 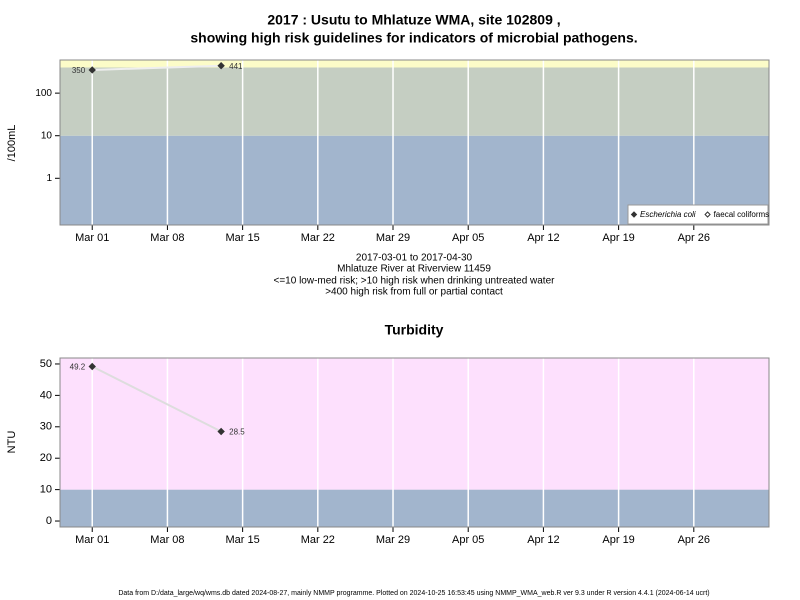 What do you see at coordinates (742, 214) in the screenshot?
I see `legend-label: faecal coliforms` at bounding box center [742, 214].